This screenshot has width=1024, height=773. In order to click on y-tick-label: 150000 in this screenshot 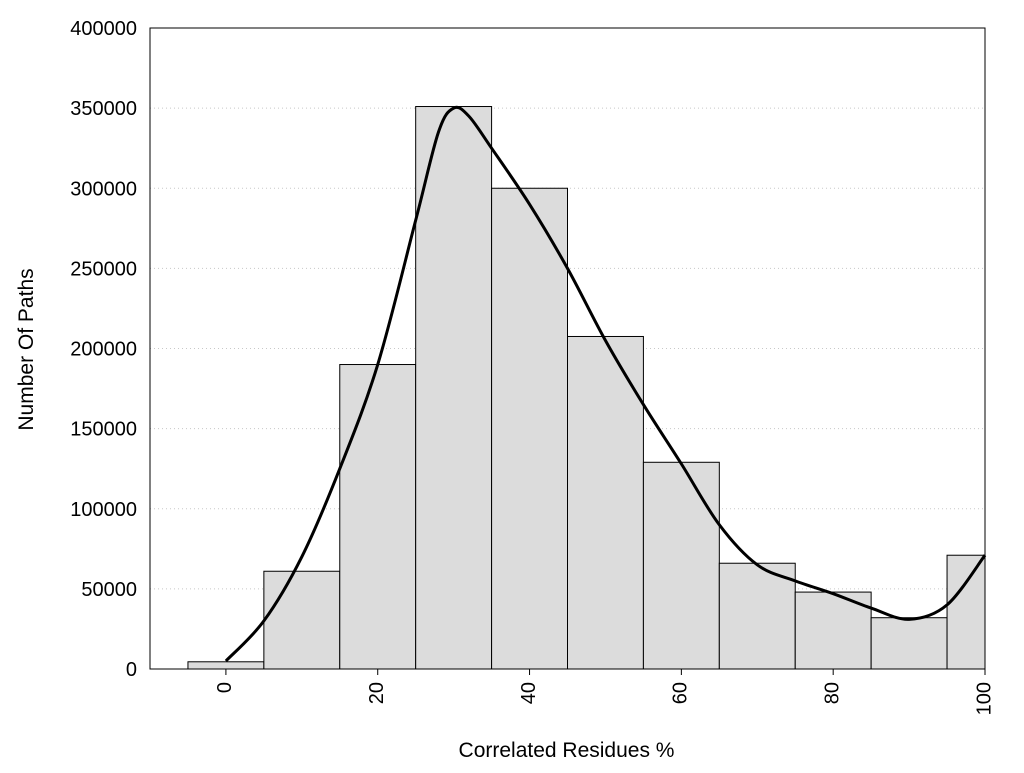, I will do `click(103, 430)`.